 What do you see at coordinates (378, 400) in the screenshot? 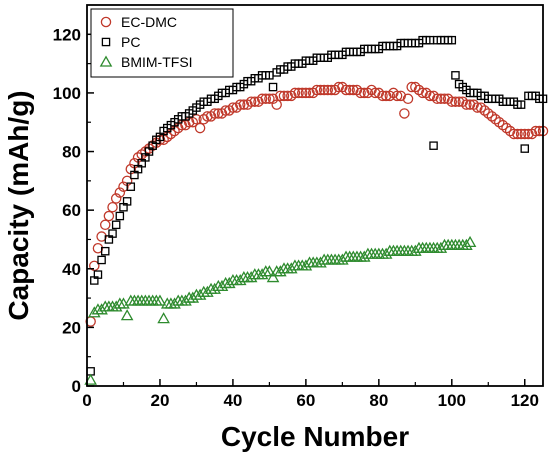
I see `x-tick-label: 80` at bounding box center [378, 400].